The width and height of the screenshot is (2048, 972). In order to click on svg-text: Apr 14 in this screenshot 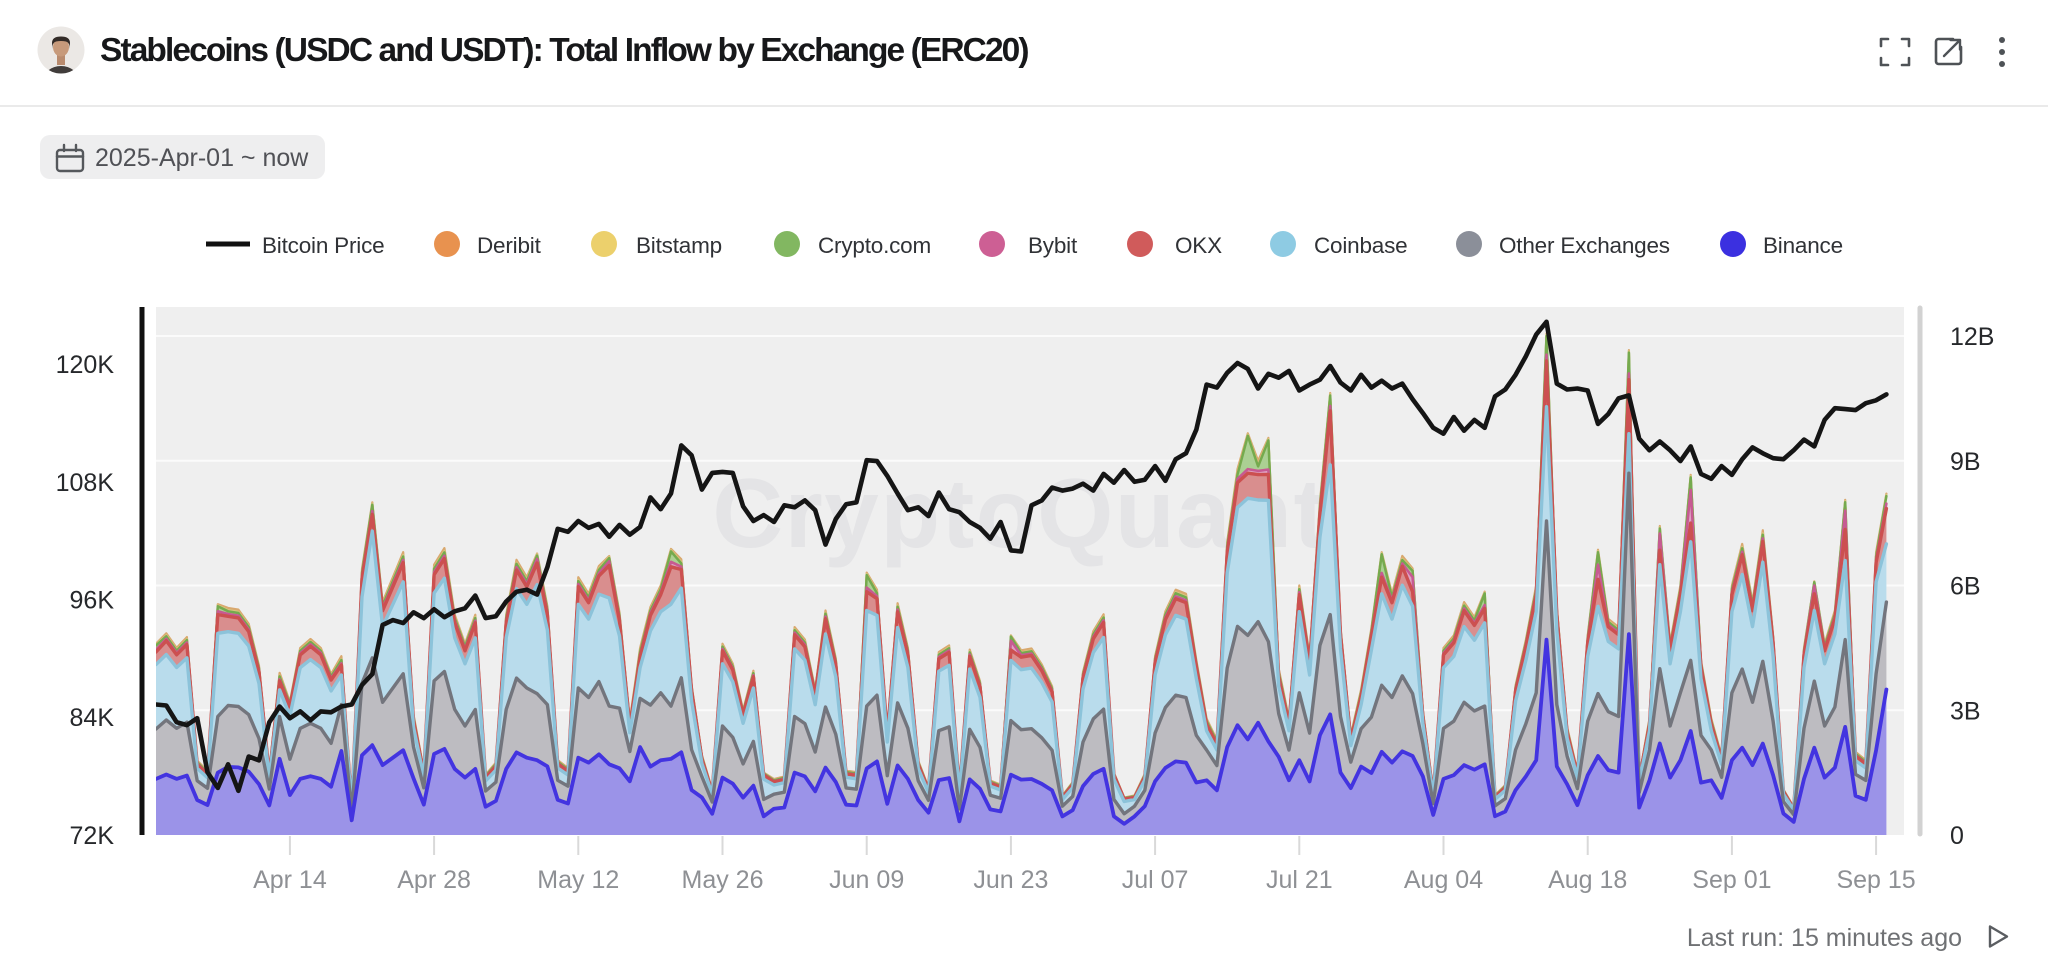, I will do `click(290, 880)`.